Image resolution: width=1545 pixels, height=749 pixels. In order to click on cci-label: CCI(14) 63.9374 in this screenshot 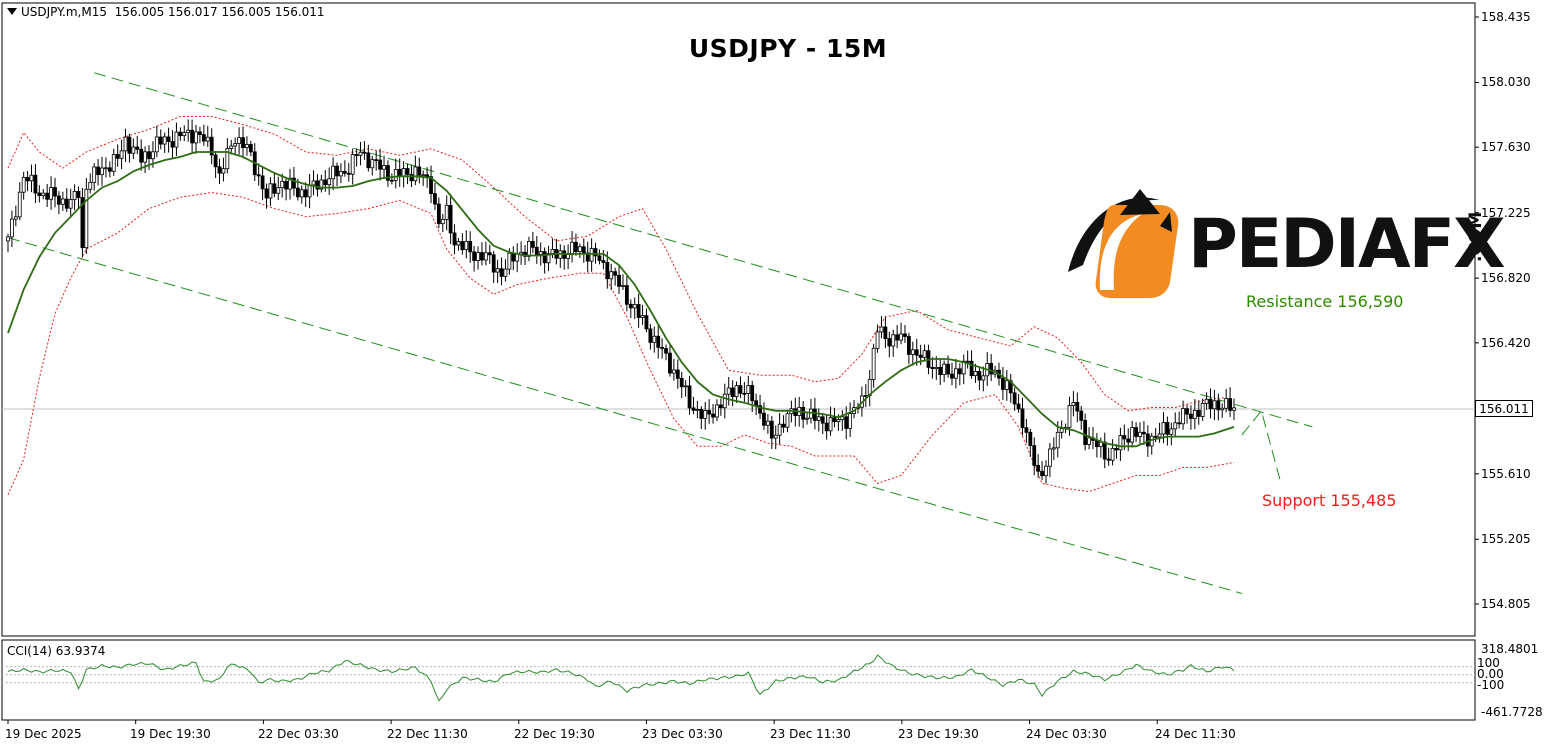, I will do `click(56, 651)`.